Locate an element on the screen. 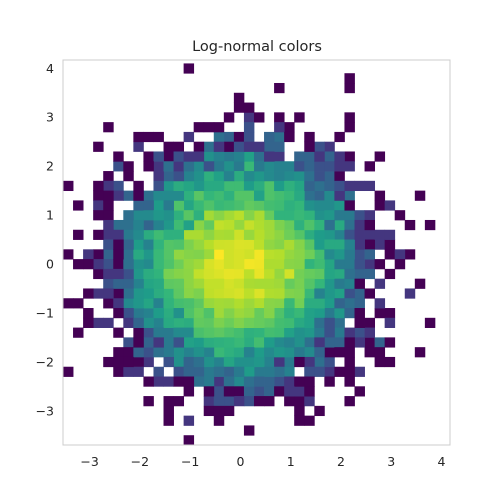 Image resolution: width=500 pixels, height=500 pixels. x-tick-label: −1 is located at coordinates (190, 461).